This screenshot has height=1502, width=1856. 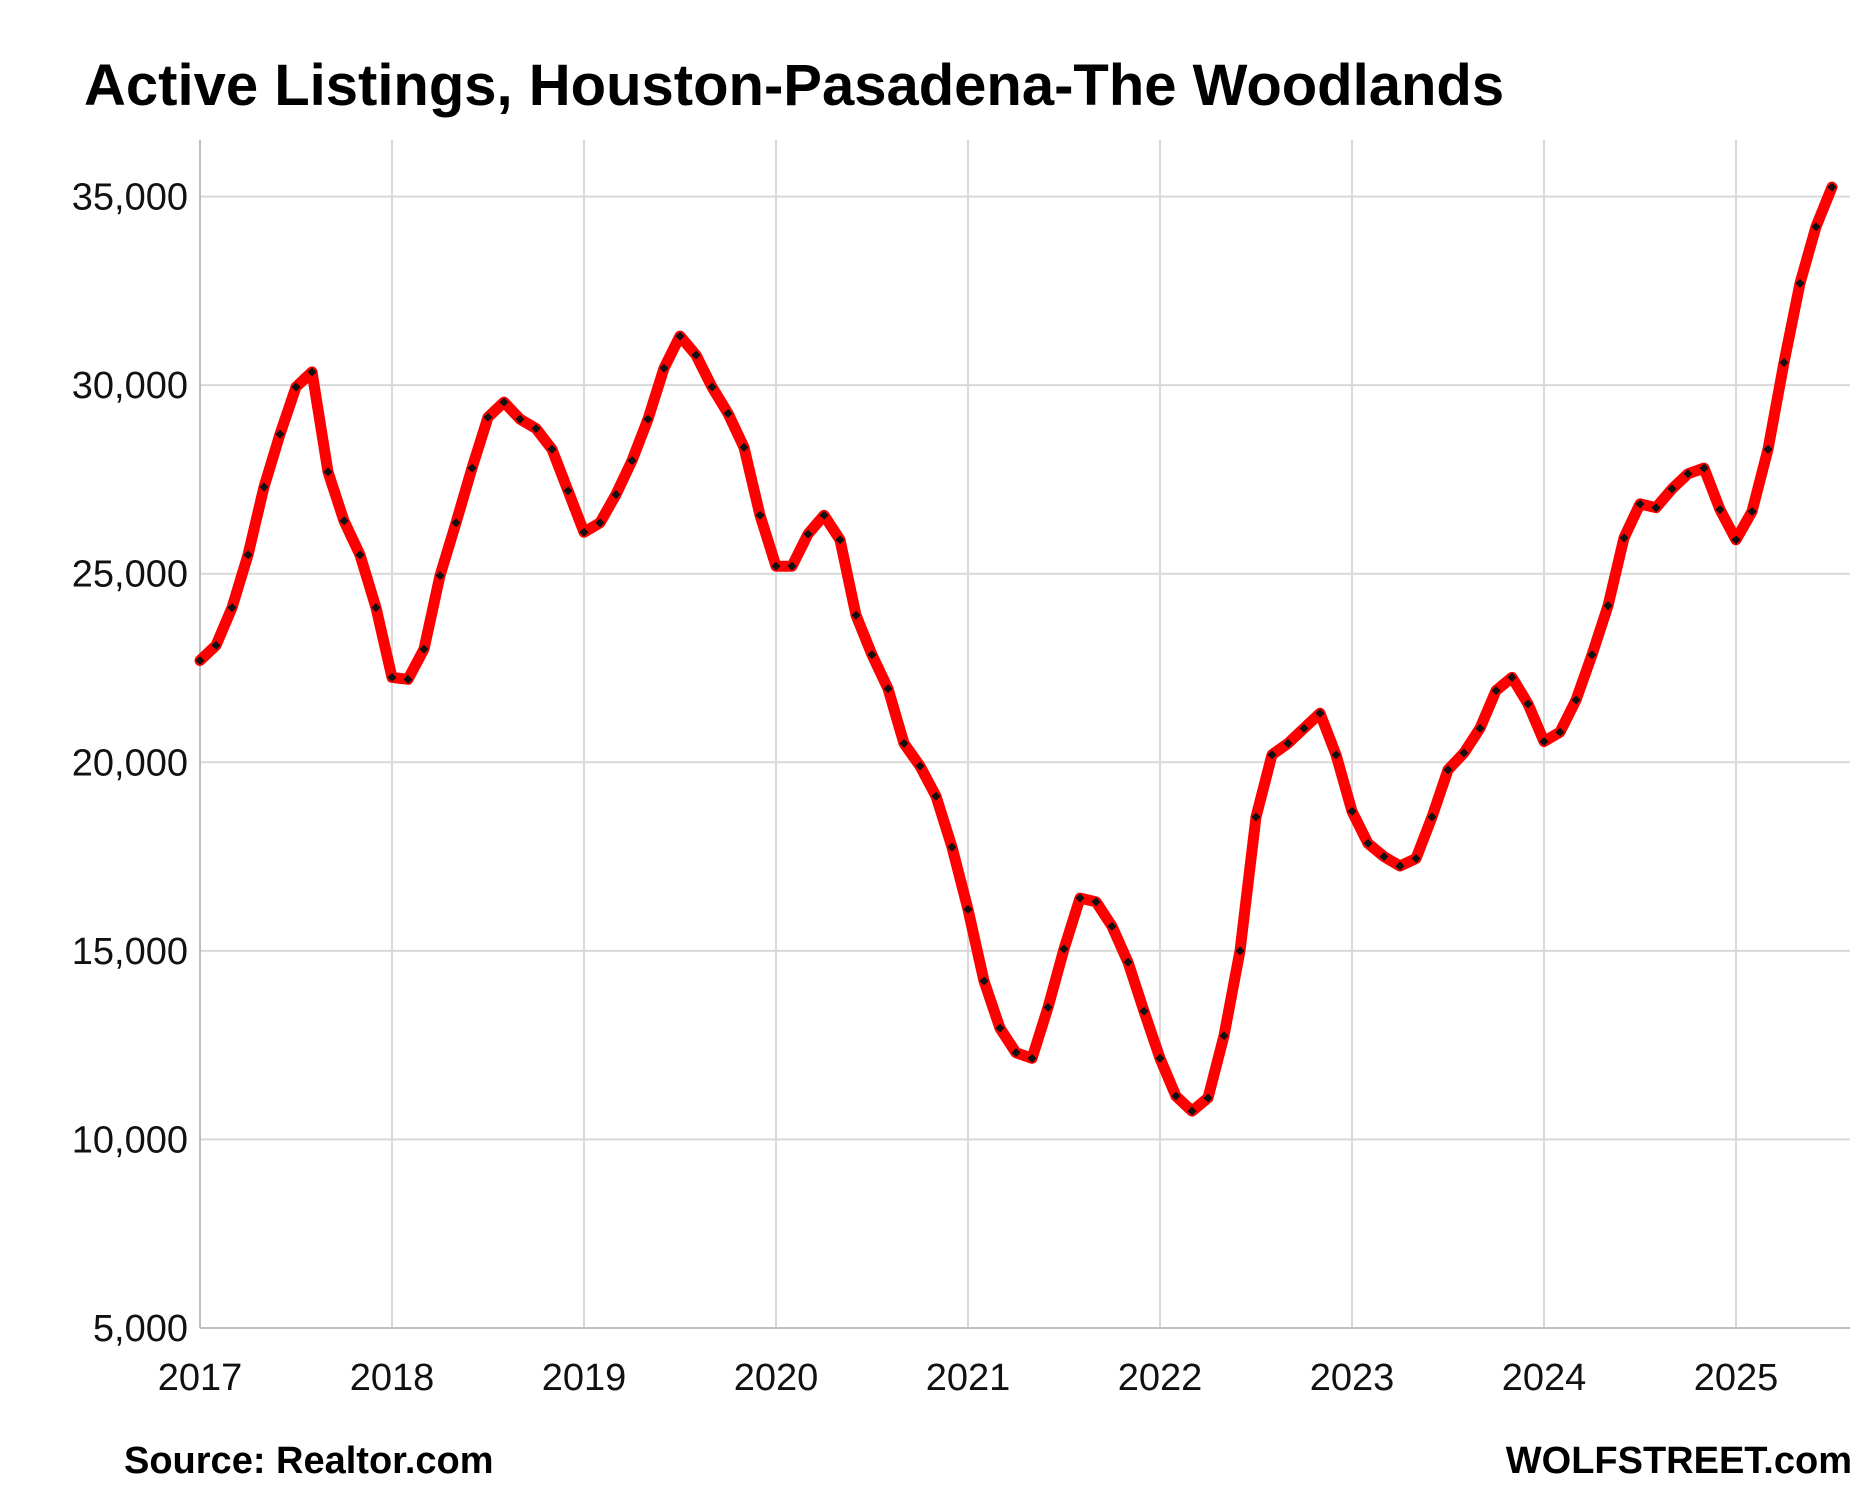 I want to click on x-tick-label: 2017, so click(x=200, y=1378).